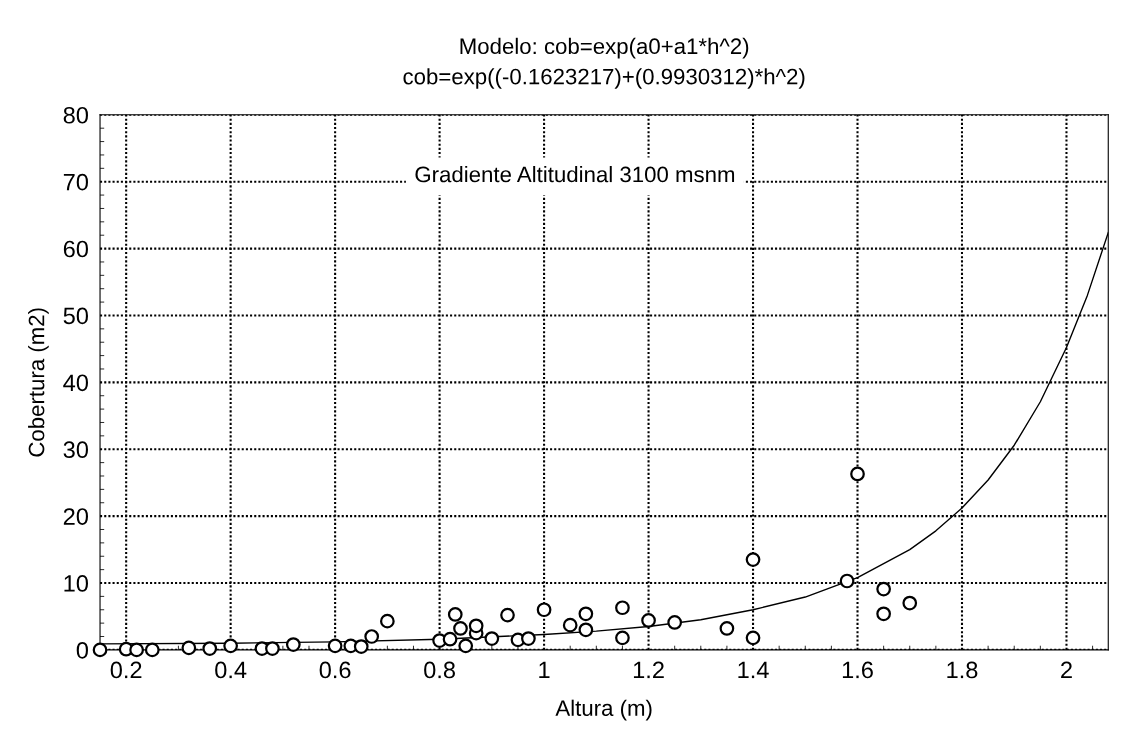 The width and height of the screenshot is (1124, 736). What do you see at coordinates (38, 382) in the screenshot?
I see `y-axis-title: Cobertura (m2)` at bounding box center [38, 382].